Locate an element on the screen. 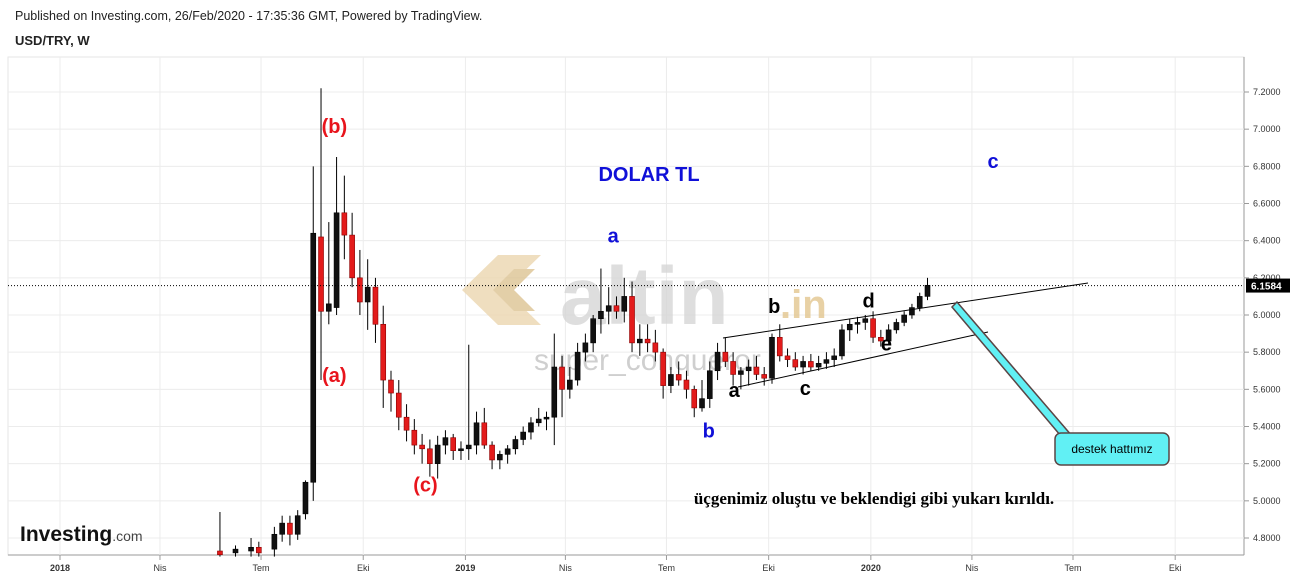 The height and width of the screenshot is (580, 1299). y-tick-label: 6.4000 is located at coordinates (1267, 241).